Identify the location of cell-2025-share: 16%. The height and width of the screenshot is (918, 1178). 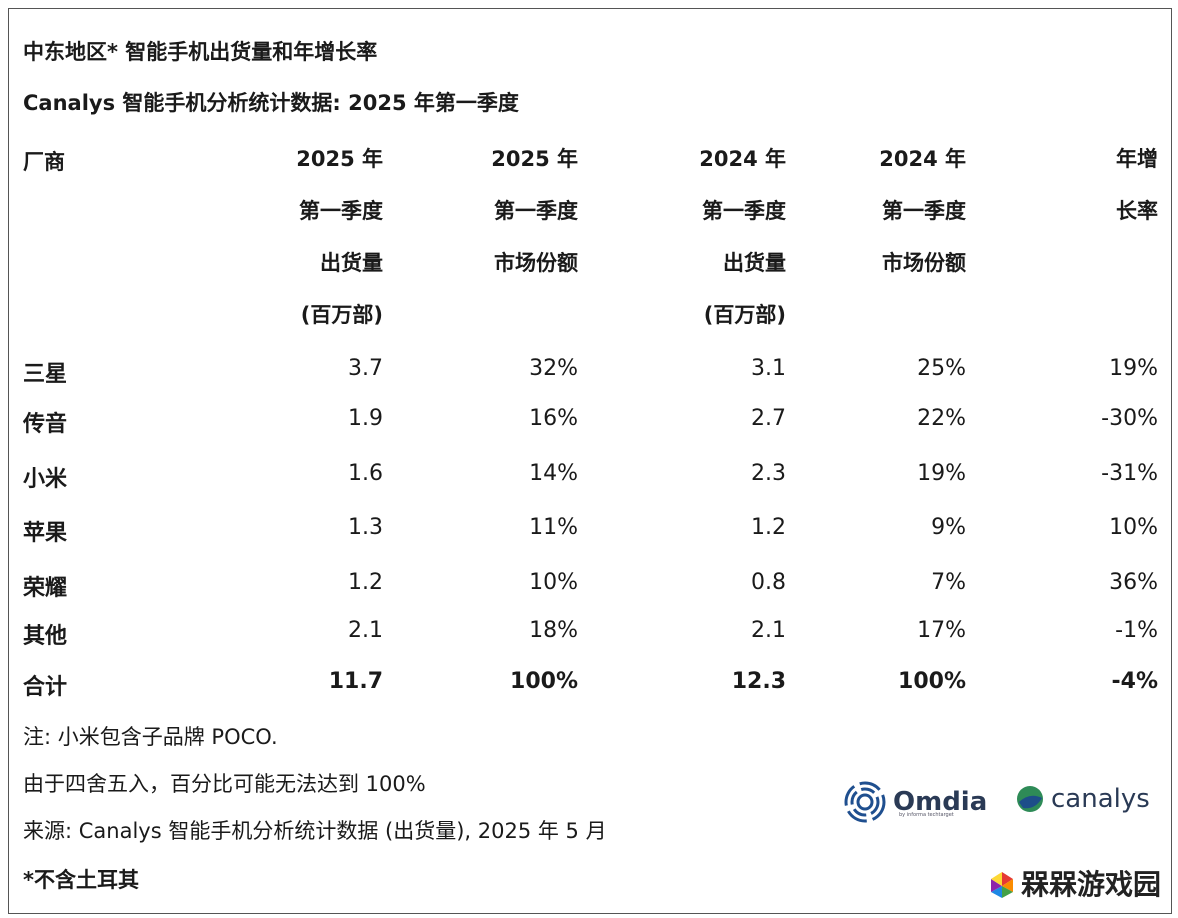
(553, 418).